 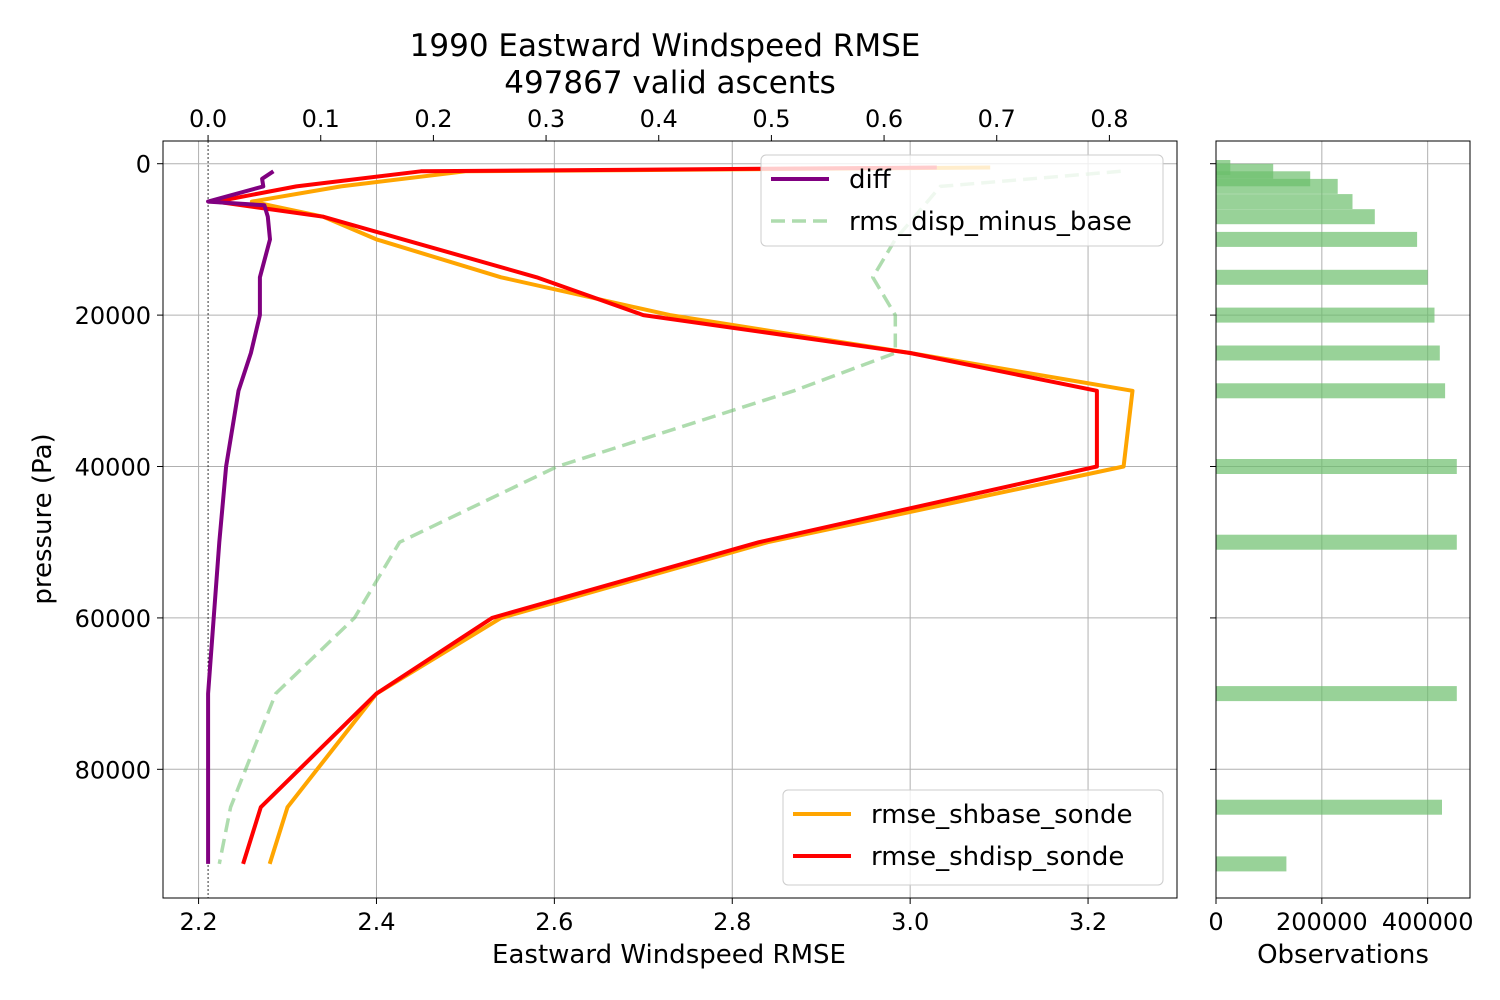 What do you see at coordinates (1343, 955) in the screenshot?
I see `side-x-axis-title: Observations` at bounding box center [1343, 955].